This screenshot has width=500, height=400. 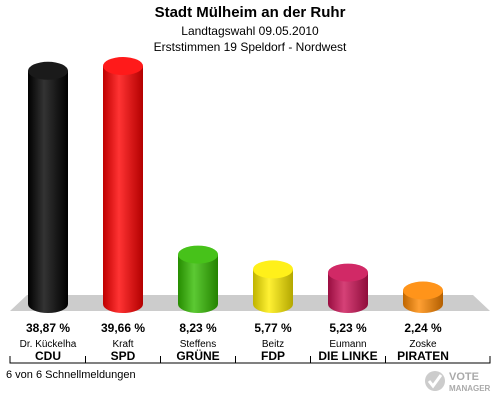 I want to click on bar-gr-ne, so click(x=198, y=279).